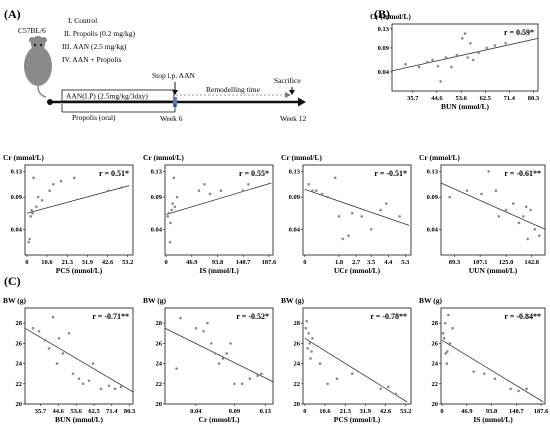 The height and width of the screenshot is (429, 550). Describe the element at coordinates (92, 59) in the screenshot. I see `group-4-label: IV. AAN + Propolis` at that location.